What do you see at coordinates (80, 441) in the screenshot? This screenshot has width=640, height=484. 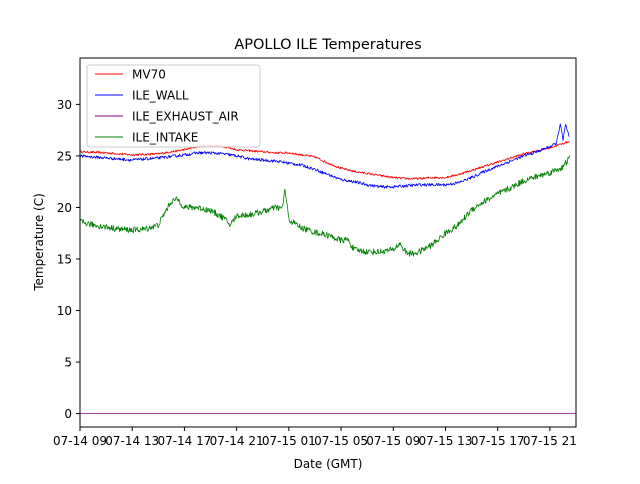 I see `x-tick-label: 07-14 09` at bounding box center [80, 441].